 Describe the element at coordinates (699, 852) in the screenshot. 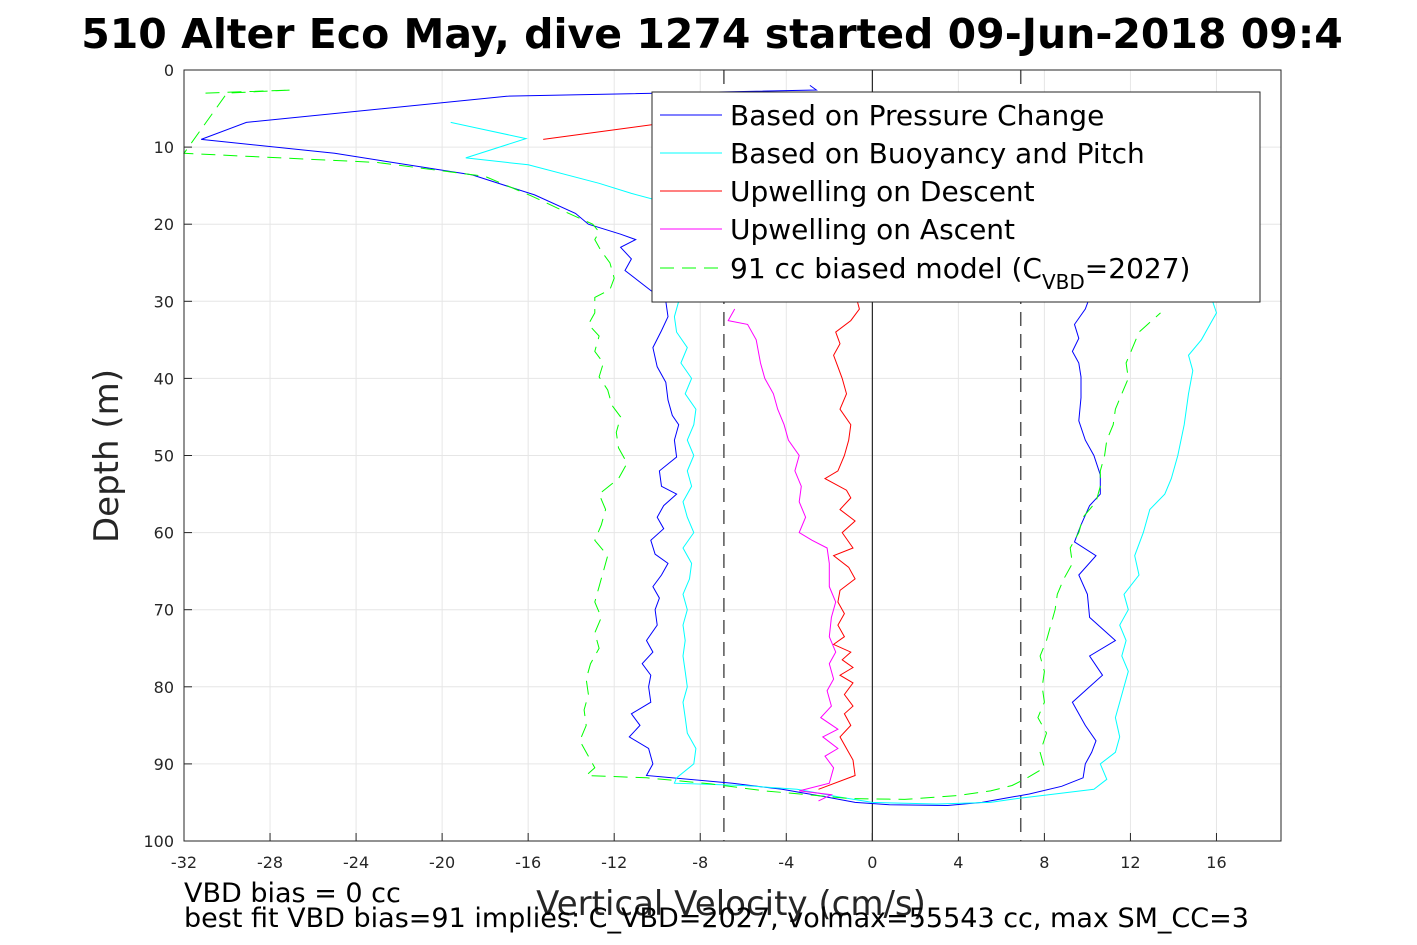

I see `x-ticks: -32 -28 -24 -20 -16 -12 -8 -4 0 4 8 12 16` at that location.